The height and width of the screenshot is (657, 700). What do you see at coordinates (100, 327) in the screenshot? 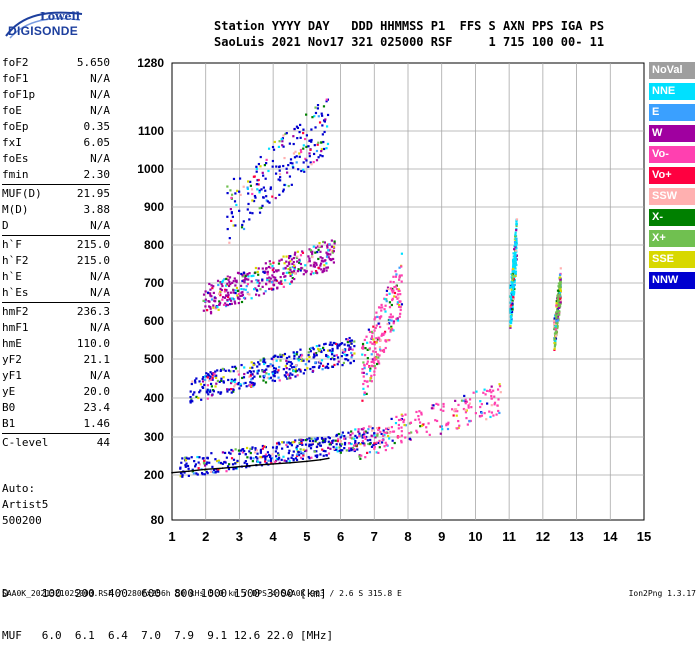
I see `param-value: N/A` at bounding box center [100, 327].